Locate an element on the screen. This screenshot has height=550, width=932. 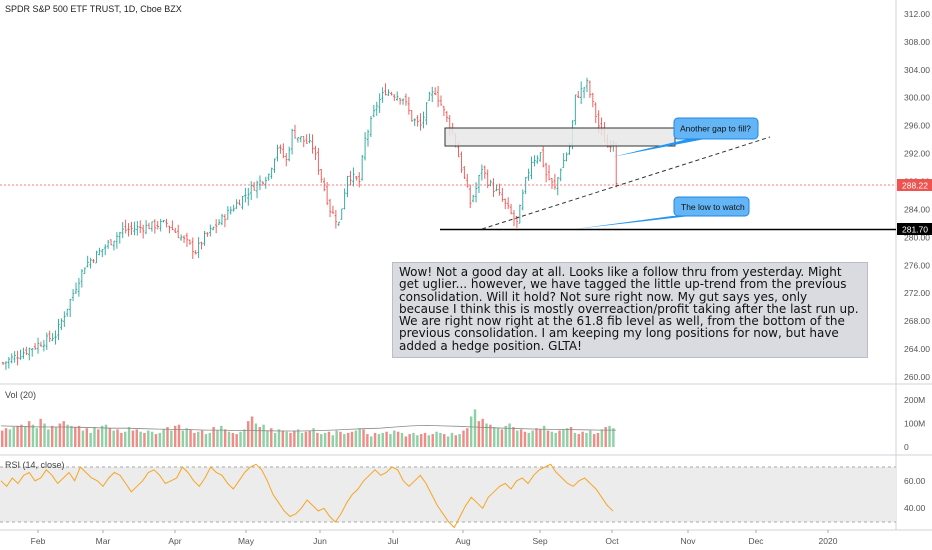
price-axis-label: 304.00 is located at coordinates (917, 70).